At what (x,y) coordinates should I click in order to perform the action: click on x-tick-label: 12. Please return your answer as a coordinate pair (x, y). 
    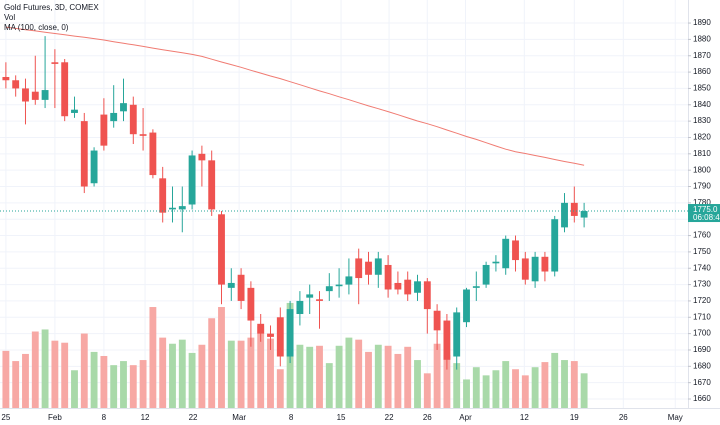
    Looking at the image, I should click on (524, 417).